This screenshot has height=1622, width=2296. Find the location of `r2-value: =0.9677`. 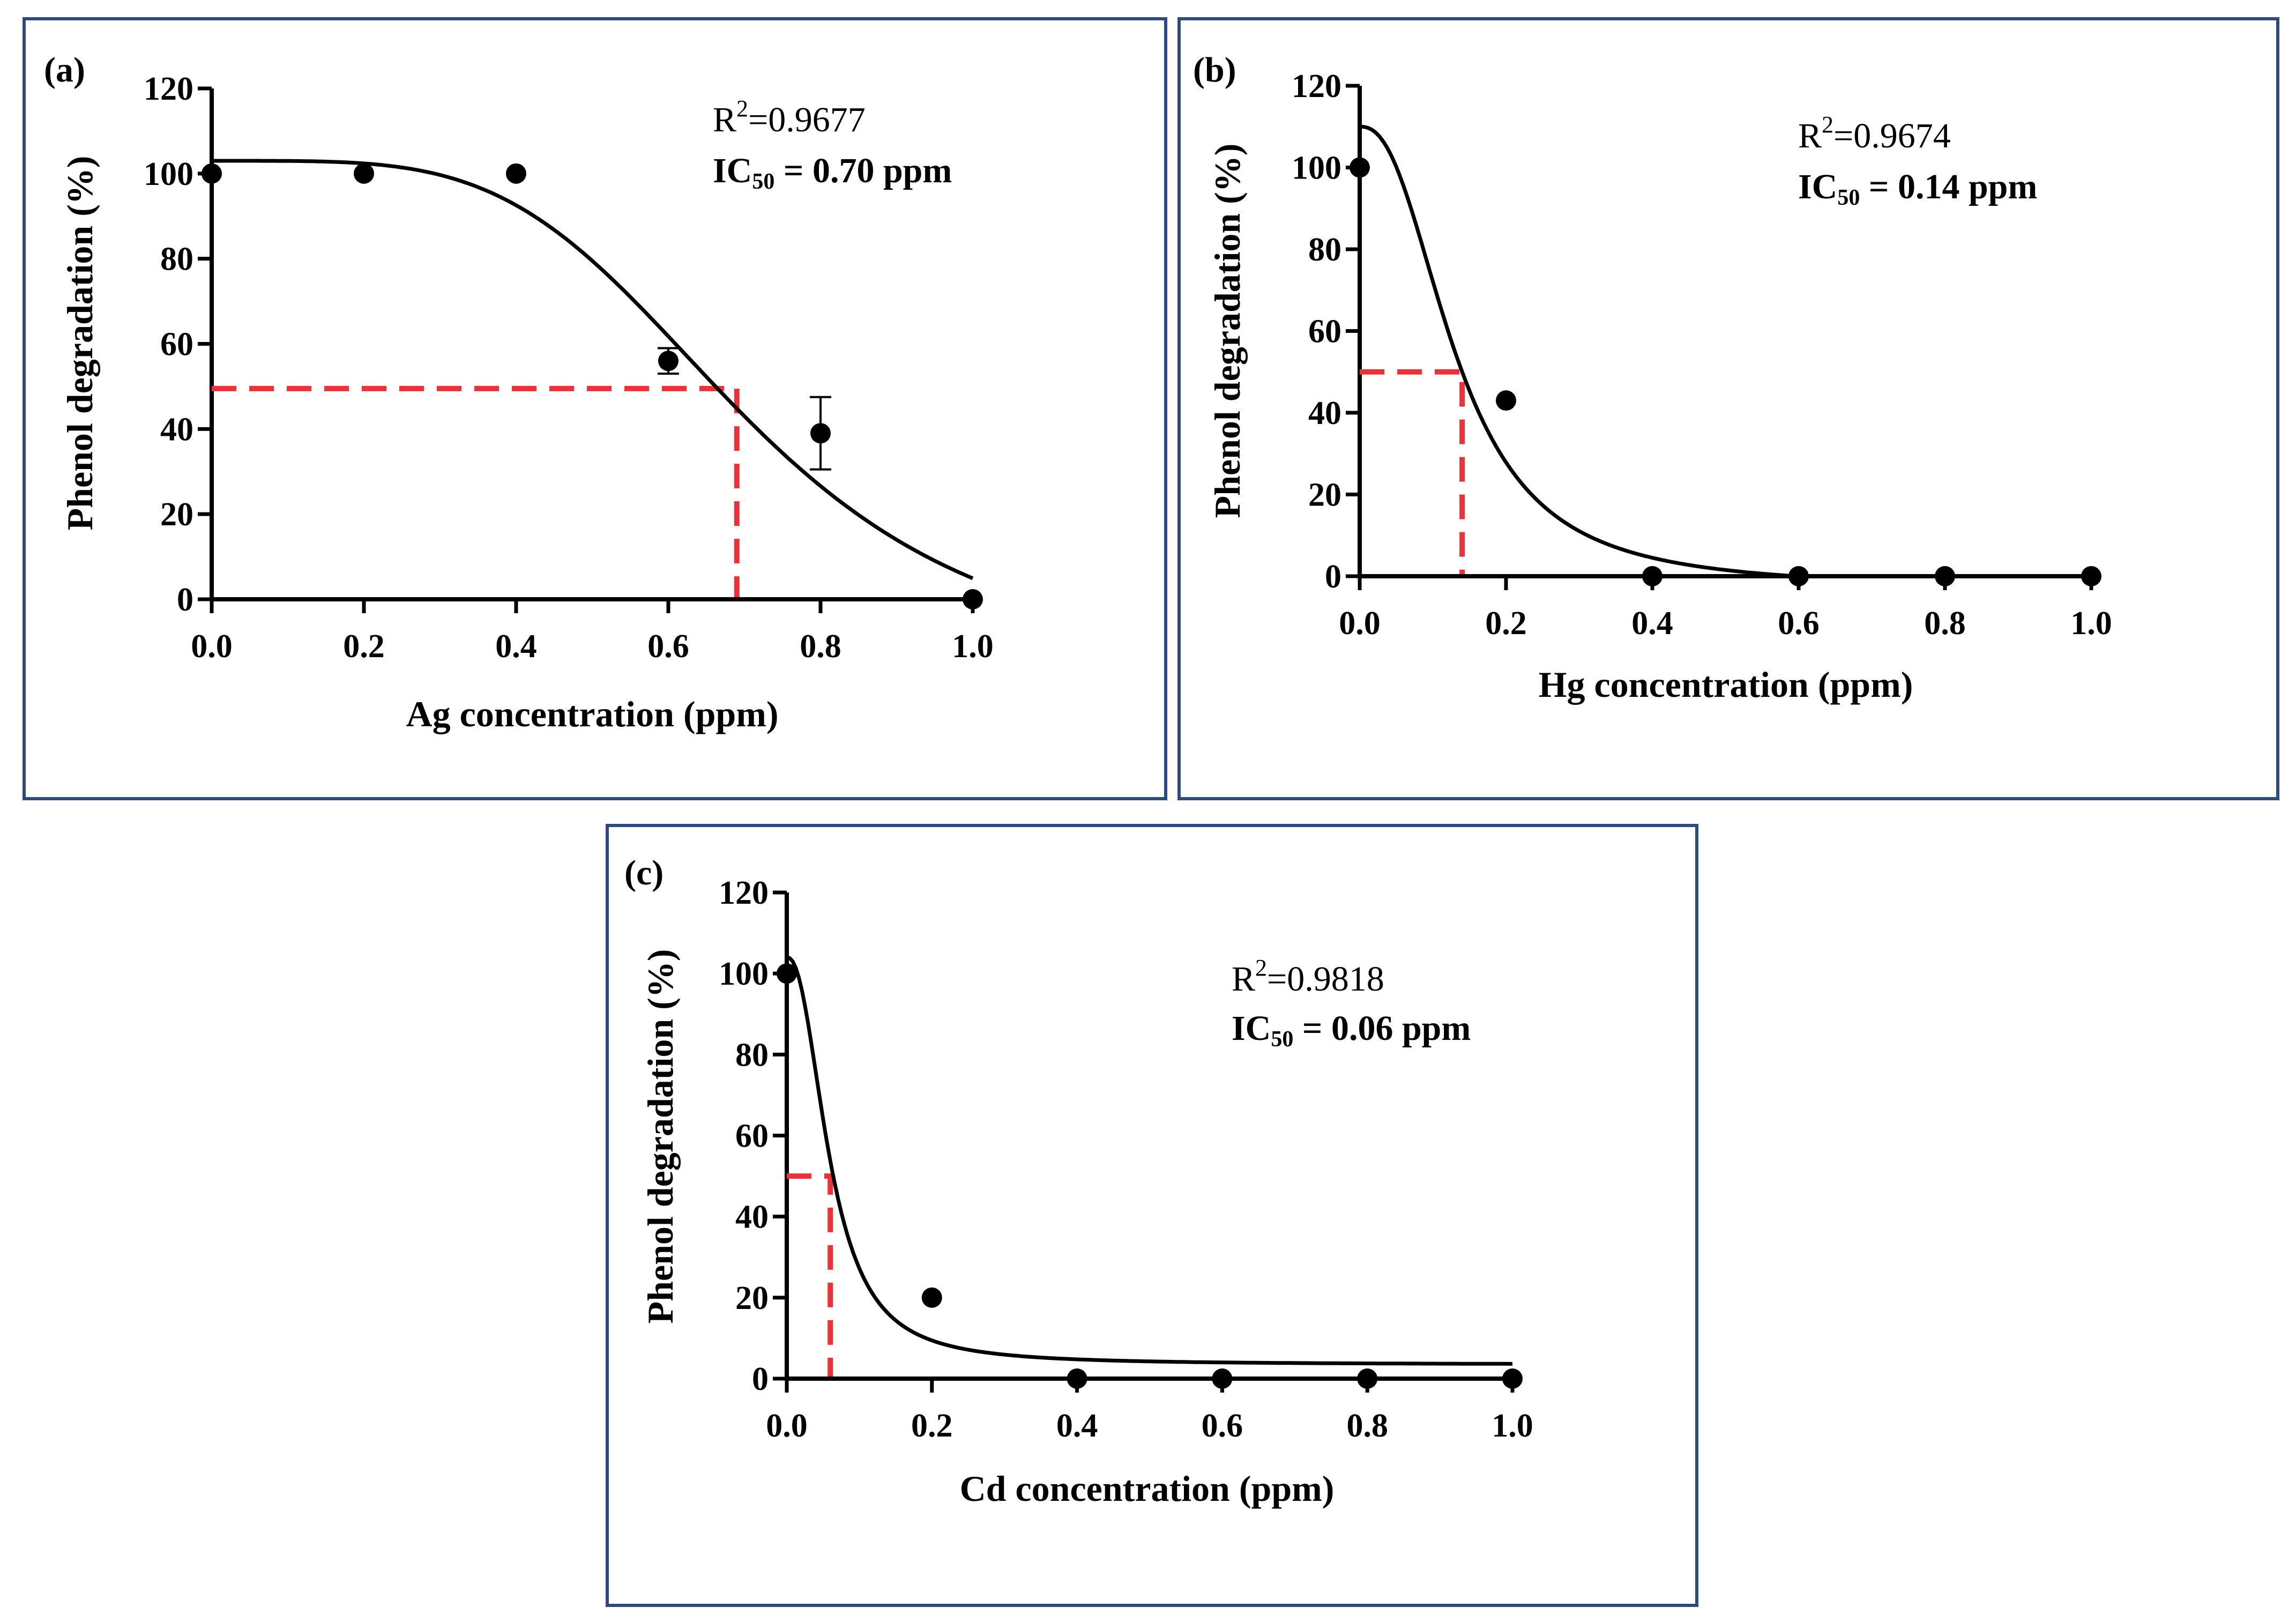

r2-value: =0.9677 is located at coordinates (807, 119).